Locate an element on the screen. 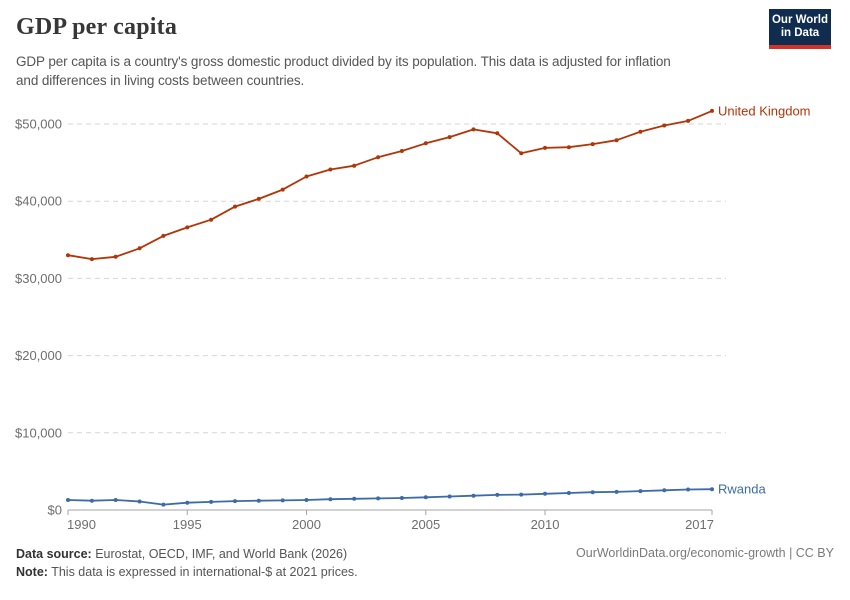 Image resolution: width=850 pixels, height=600 pixels. series-line-rwanda is located at coordinates (390, 497).